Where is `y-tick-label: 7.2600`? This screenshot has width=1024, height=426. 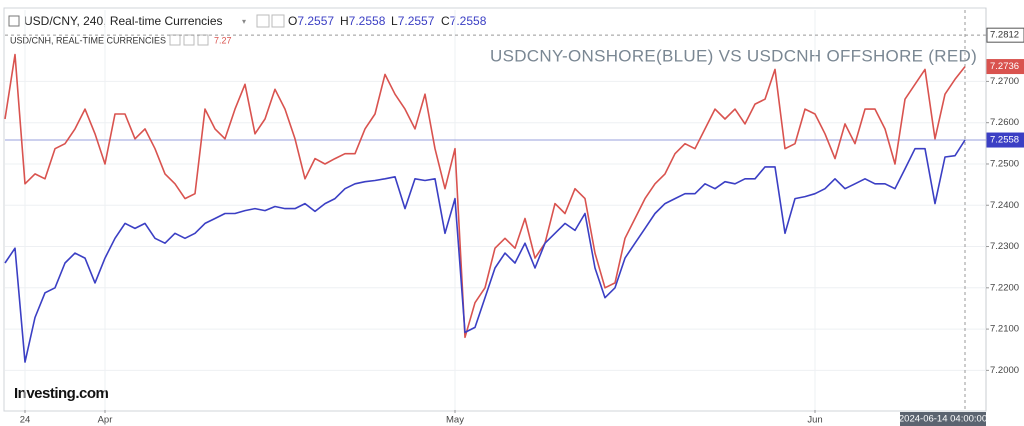
y-tick-label: 7.2600 is located at coordinates (1004, 122).